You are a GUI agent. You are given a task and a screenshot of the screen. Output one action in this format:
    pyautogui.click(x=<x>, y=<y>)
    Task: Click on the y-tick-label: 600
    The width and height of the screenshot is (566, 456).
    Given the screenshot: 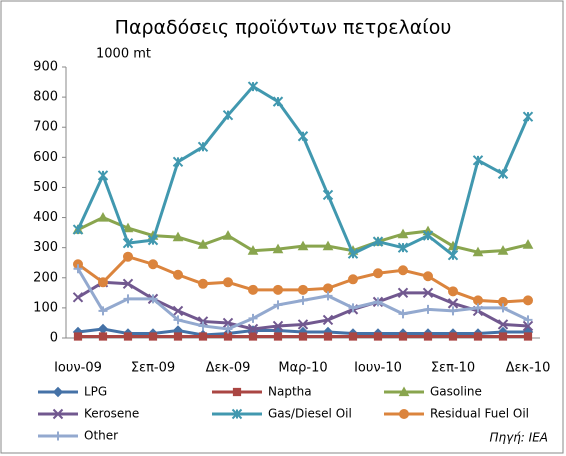 What is the action you would take?
    pyautogui.click(x=45, y=157)
    